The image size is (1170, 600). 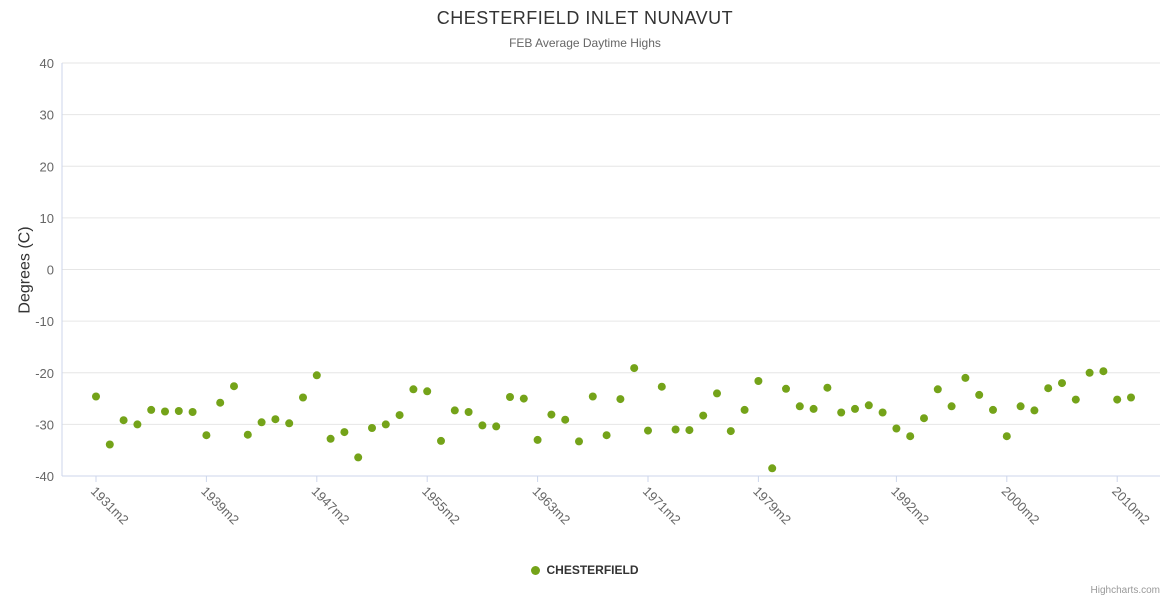 I want to click on x-axis-tick-label: 1939m2, so click(x=220, y=506).